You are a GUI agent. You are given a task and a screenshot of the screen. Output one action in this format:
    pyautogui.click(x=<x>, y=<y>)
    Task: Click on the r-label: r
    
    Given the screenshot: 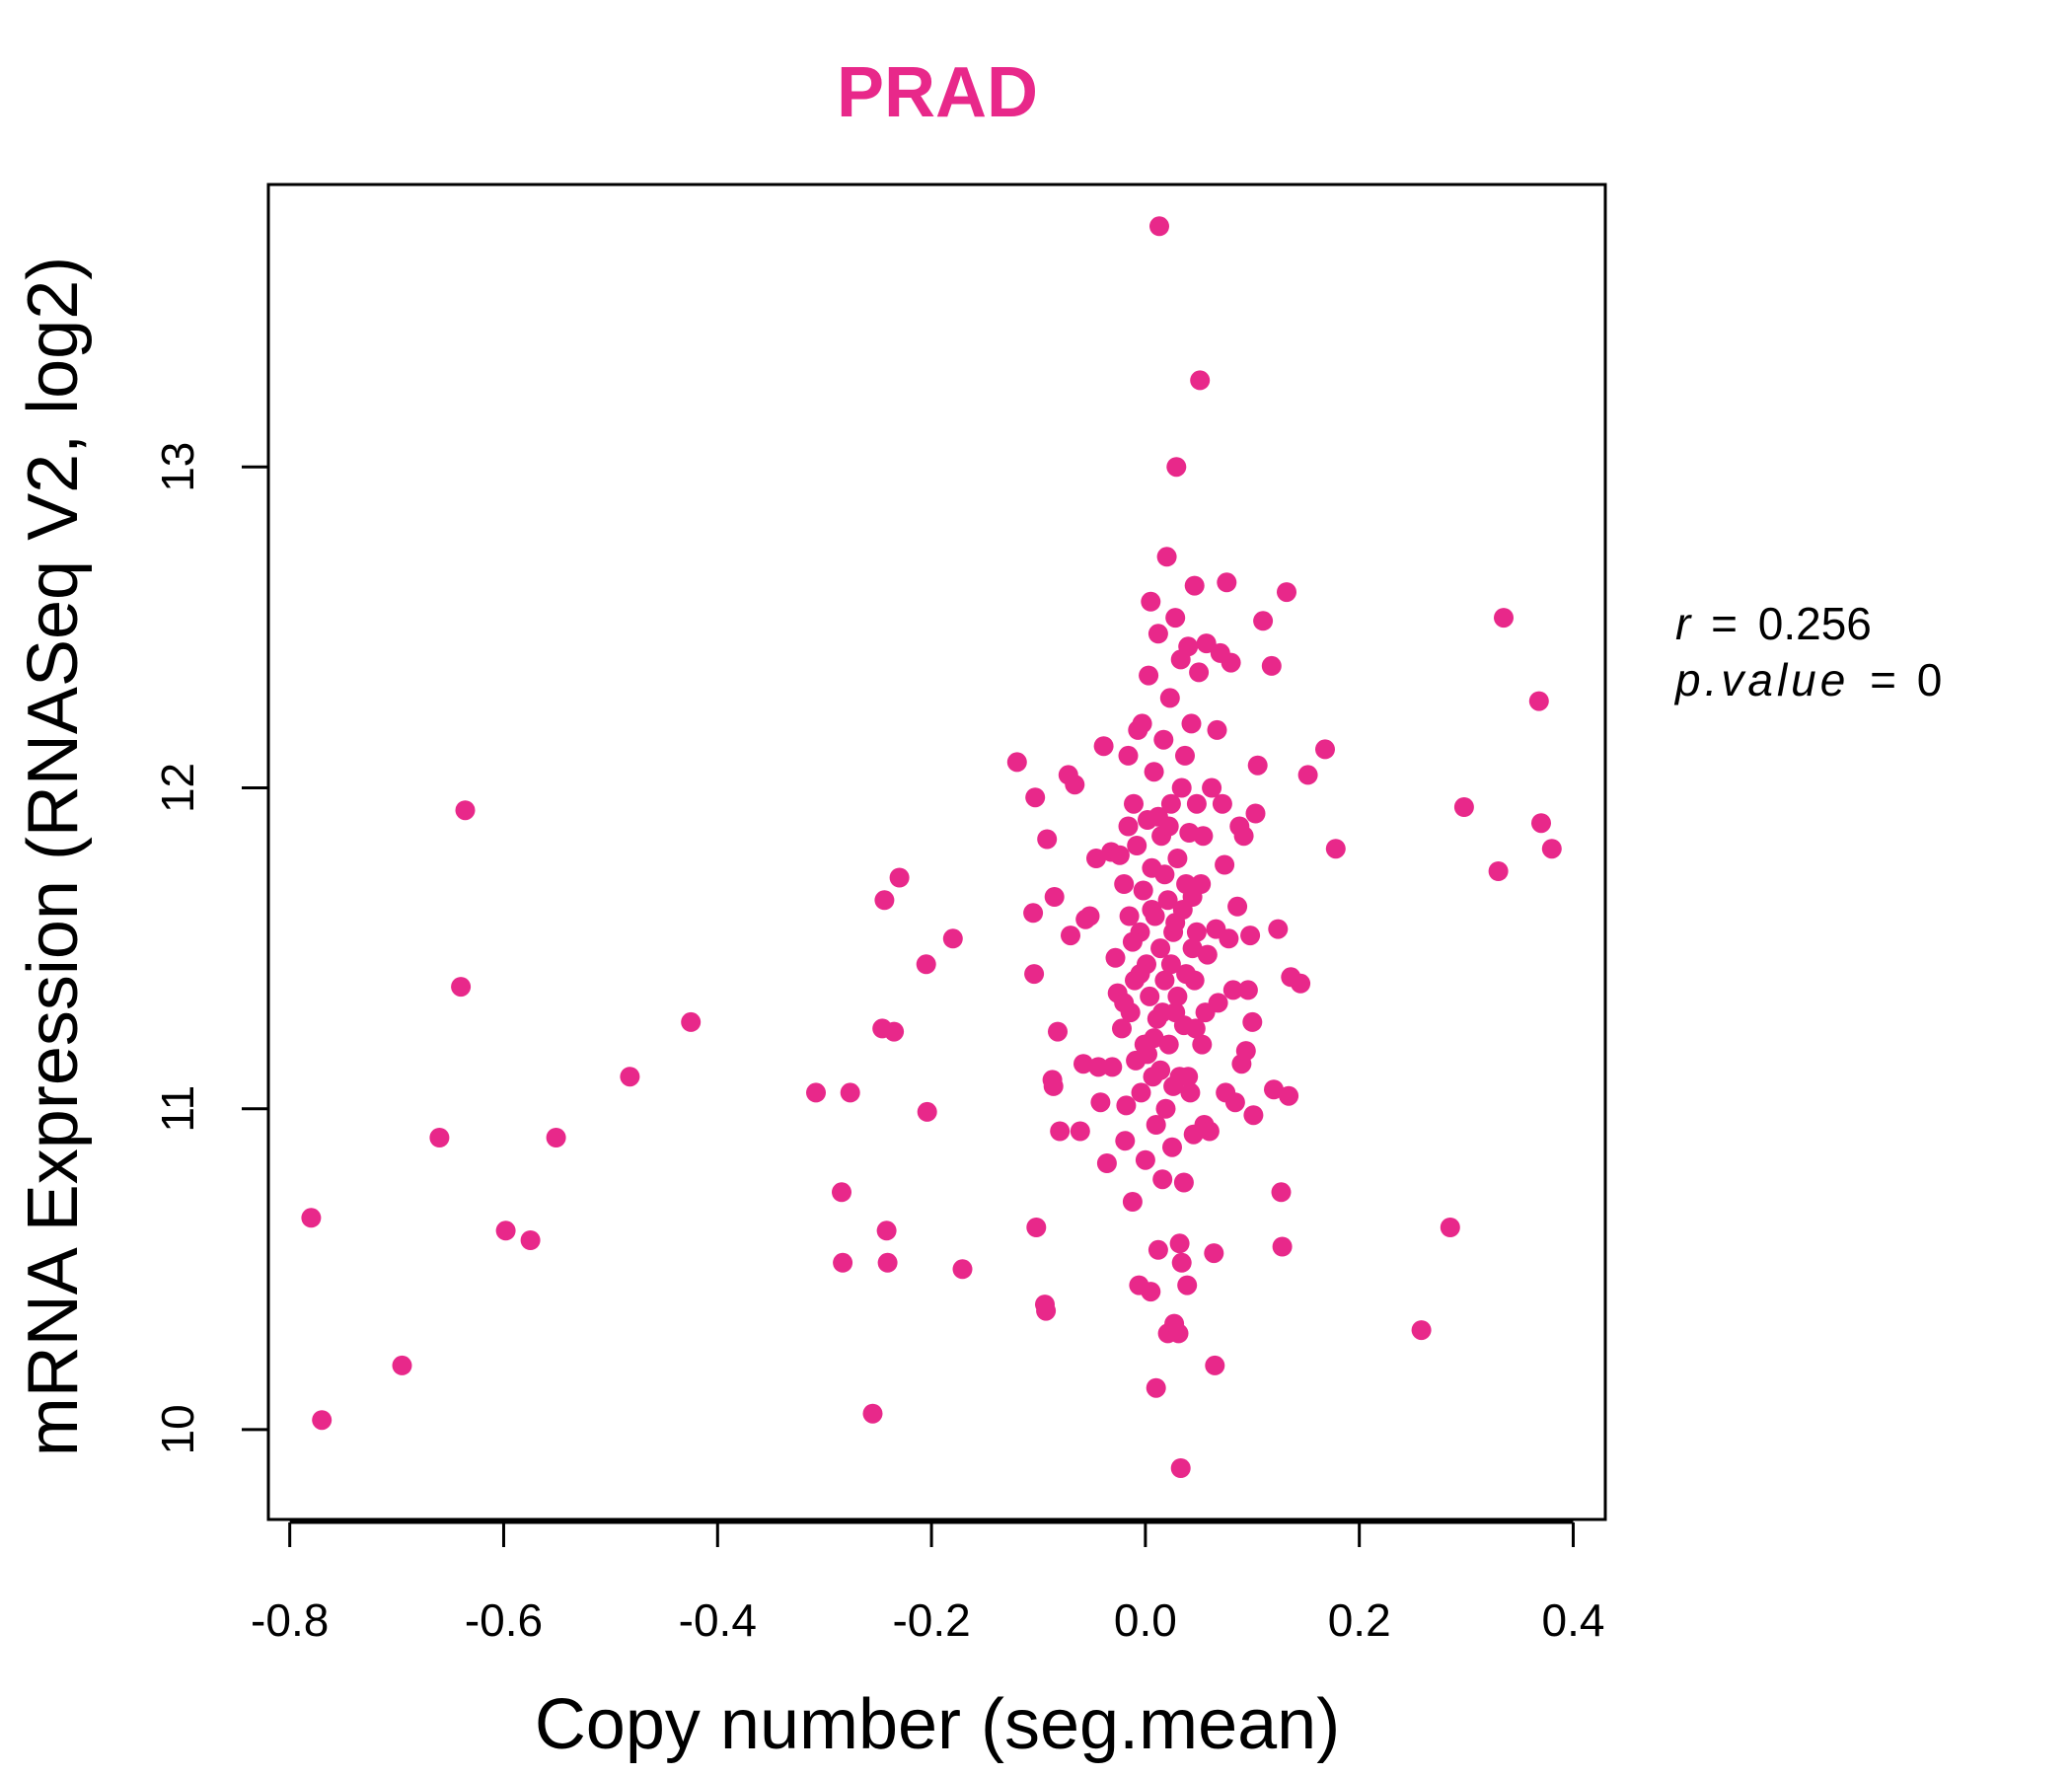 What is the action you would take?
    pyautogui.click(x=1684, y=624)
    